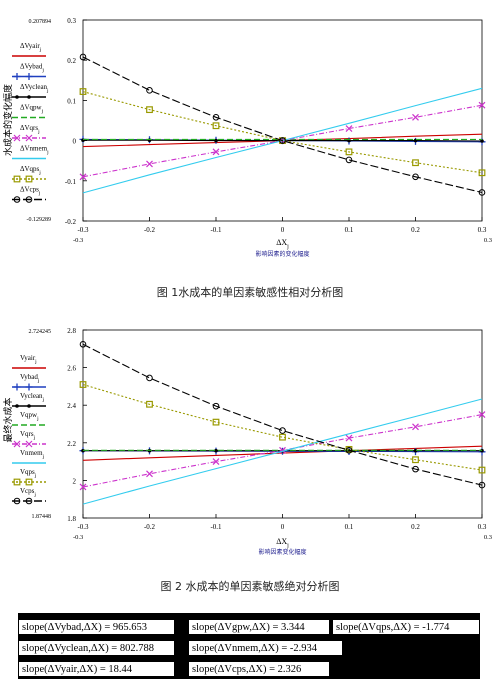 The width and height of the screenshot is (500, 684). What do you see at coordinates (259, 627) in the screenshot?
I see `slope-gpw: slope(ΔVgpw,ΔX) = 3.344` at bounding box center [259, 627].